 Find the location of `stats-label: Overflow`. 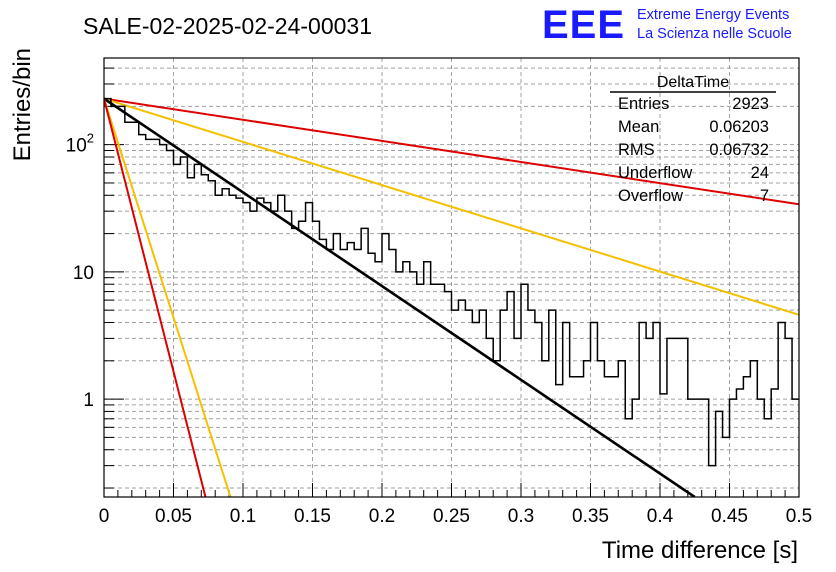

stats-label: Overflow is located at coordinates (650, 196).